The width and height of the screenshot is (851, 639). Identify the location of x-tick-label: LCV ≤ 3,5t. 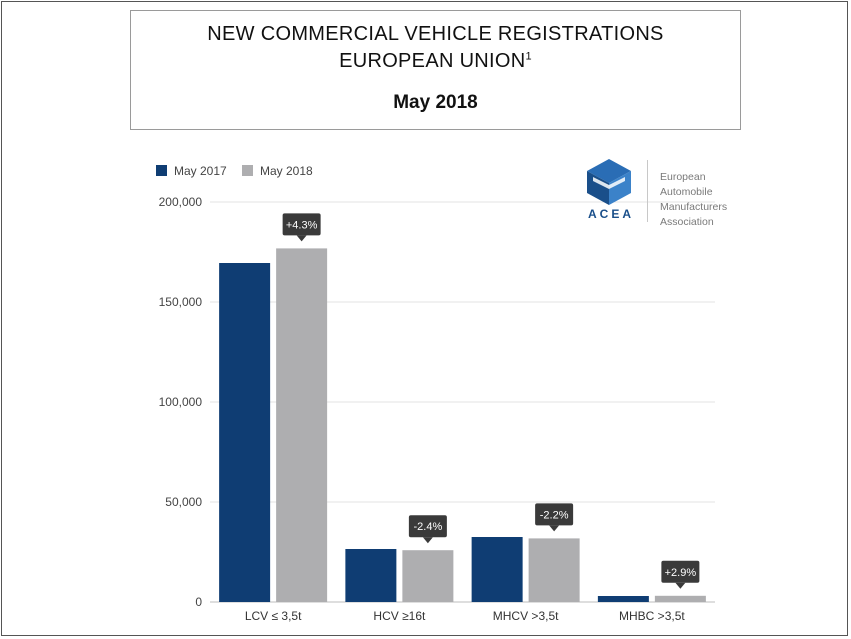
(273, 616).